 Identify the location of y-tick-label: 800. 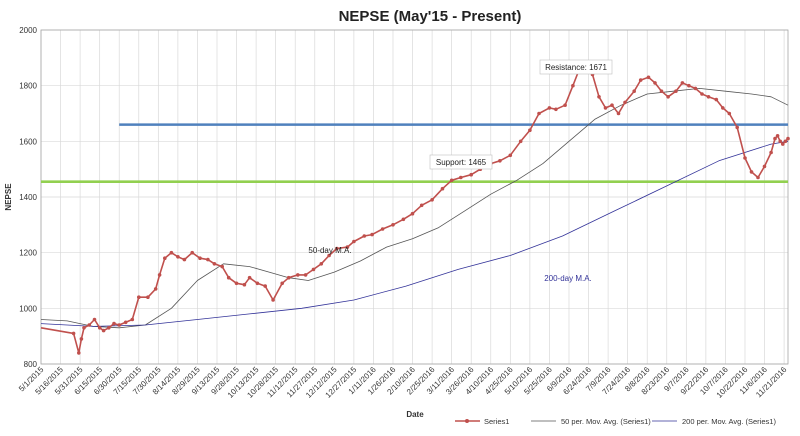
(31, 364).